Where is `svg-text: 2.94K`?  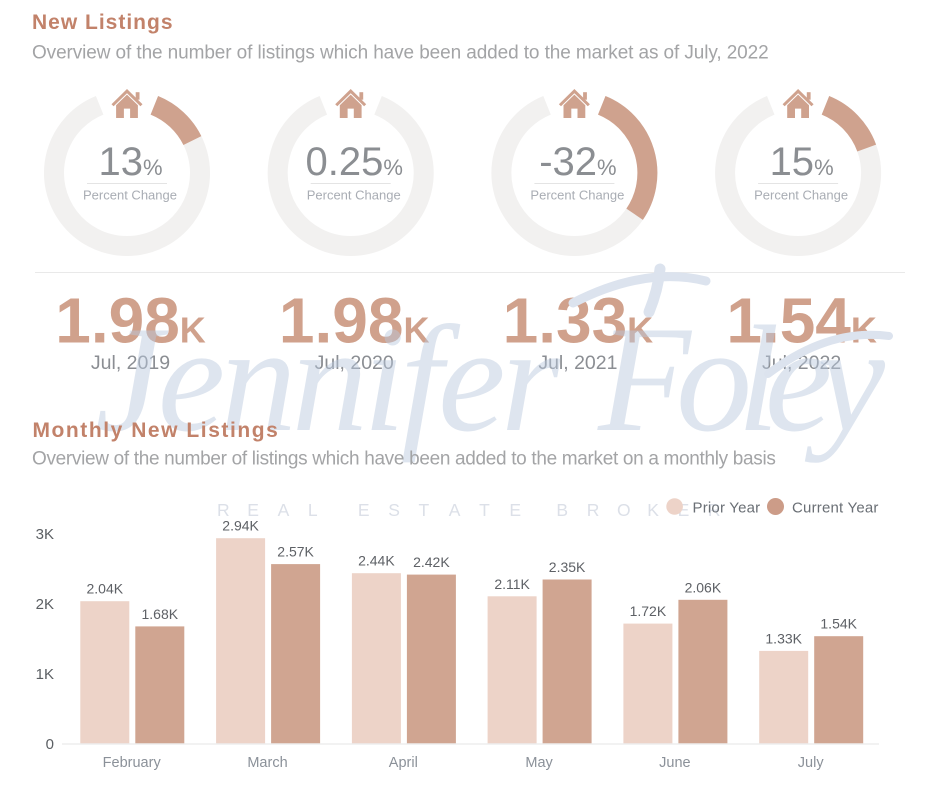 svg-text: 2.94K is located at coordinates (240, 526).